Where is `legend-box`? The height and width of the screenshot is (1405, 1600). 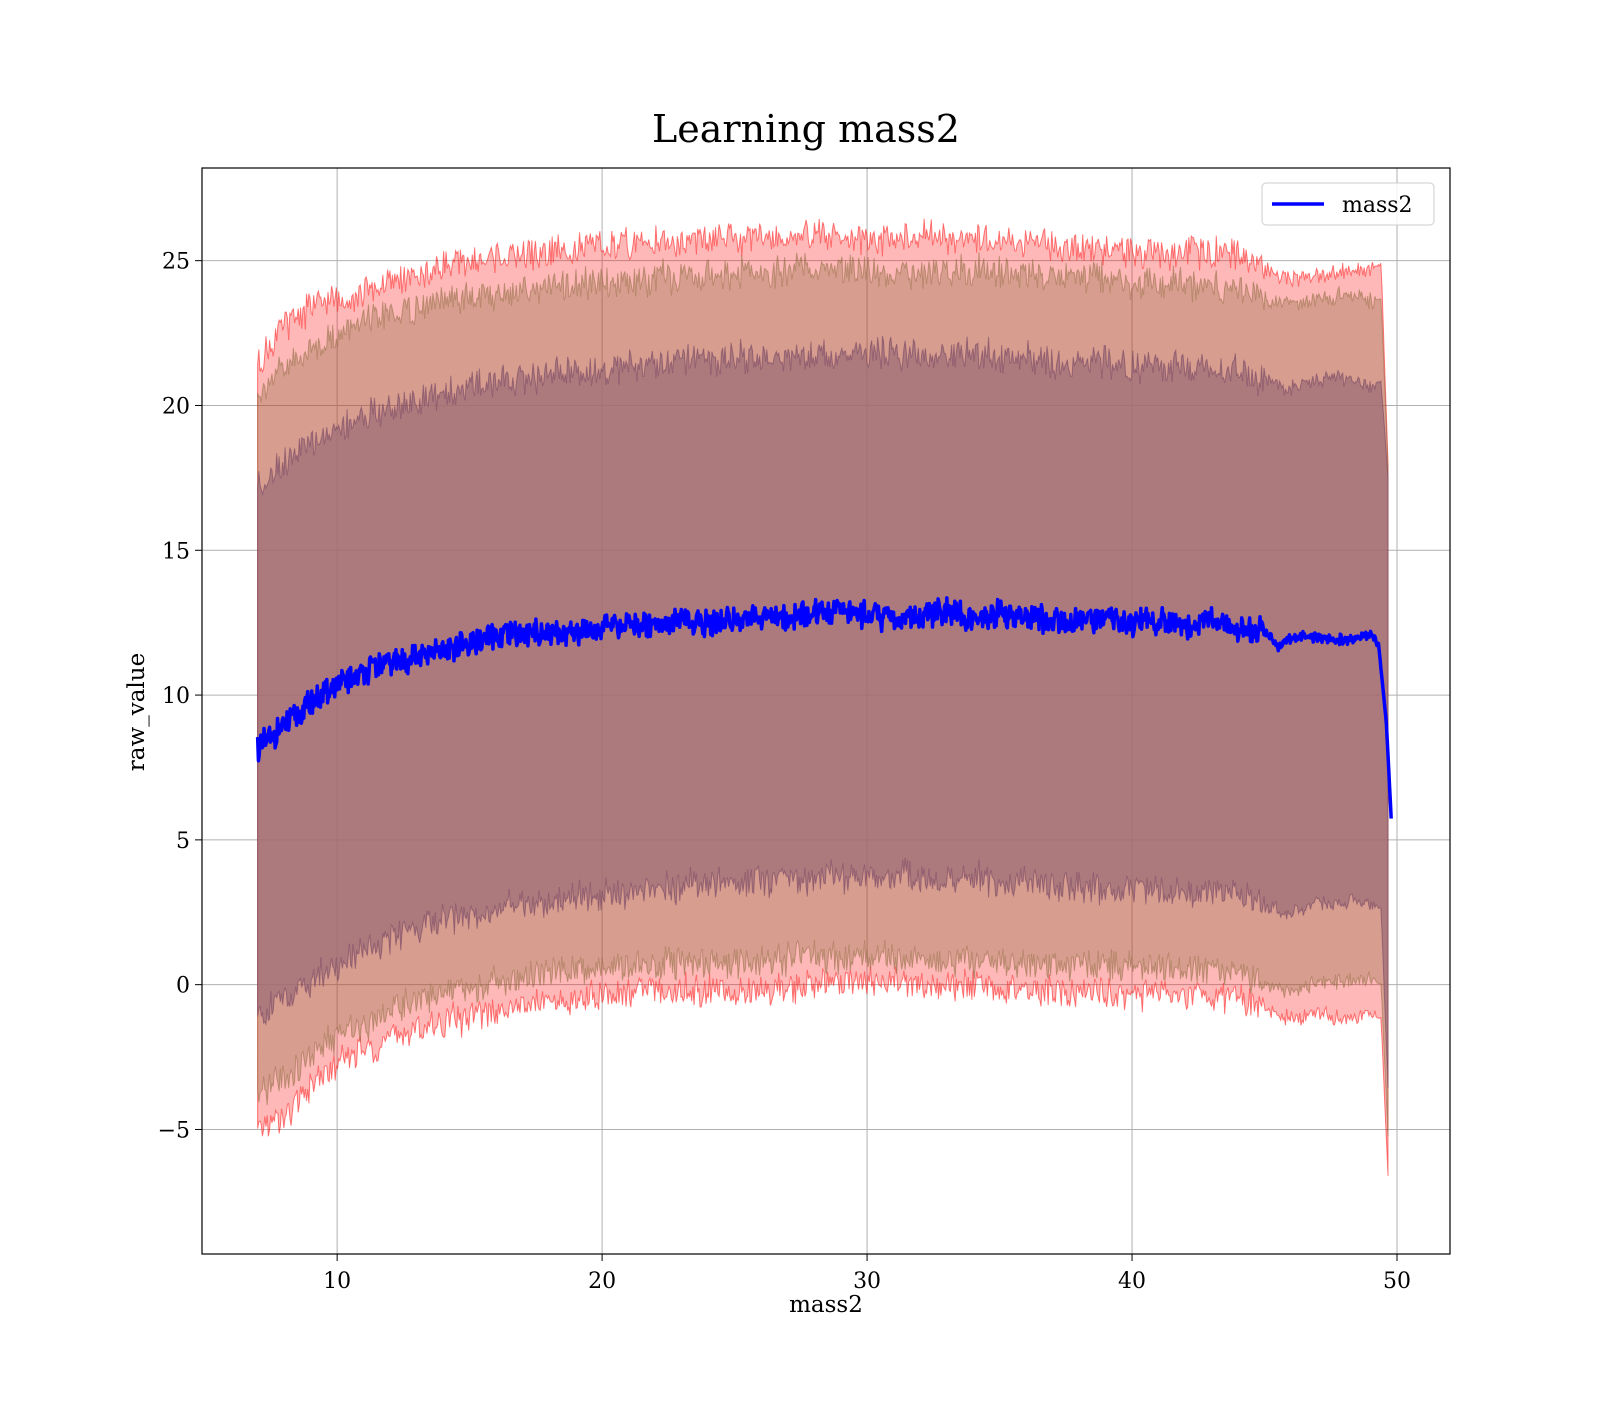
legend-box is located at coordinates (1348, 204).